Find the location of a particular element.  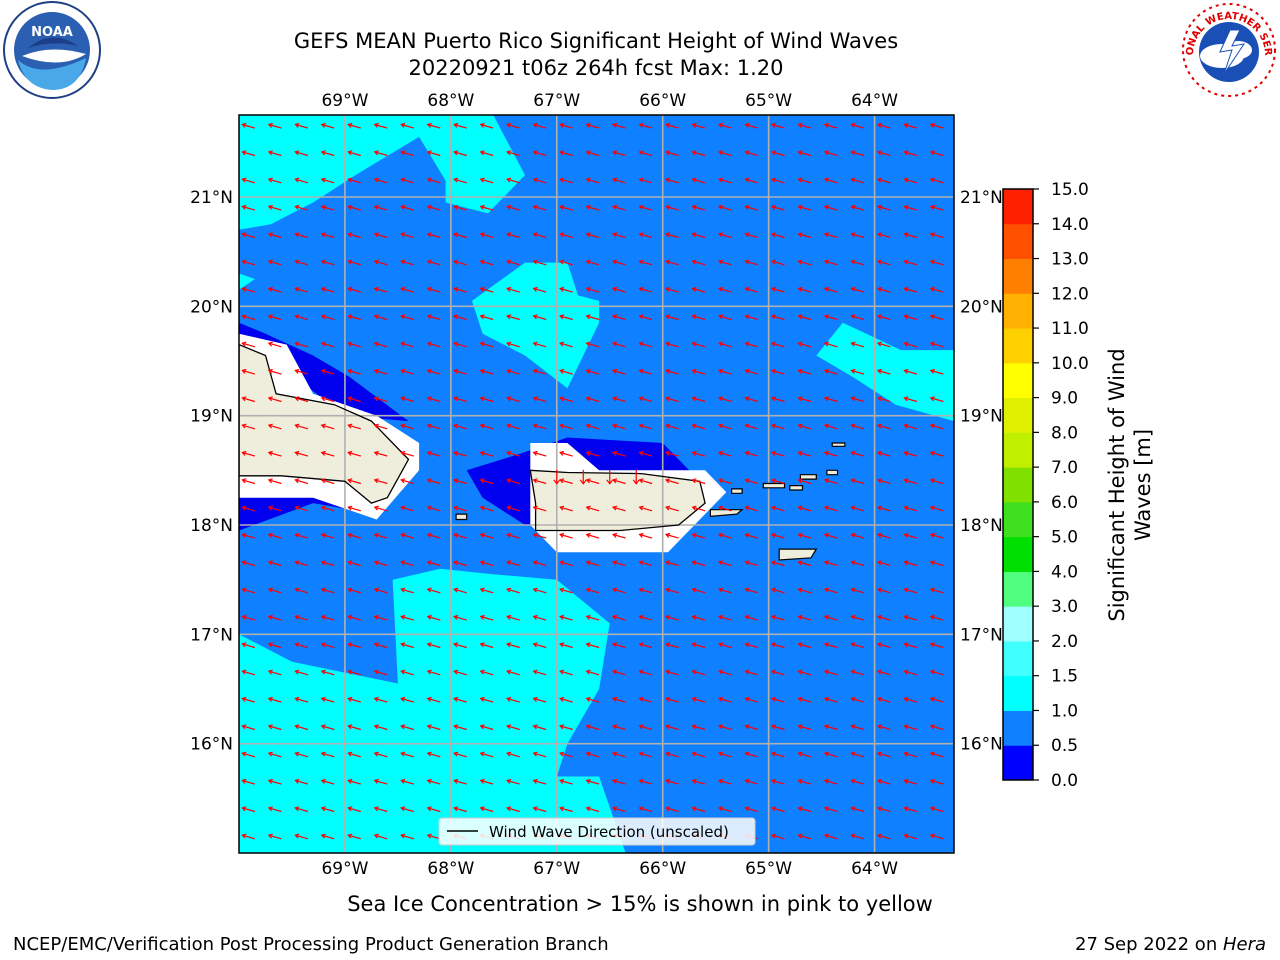

lon-tick-bottom: 65°W is located at coordinates (768, 869).